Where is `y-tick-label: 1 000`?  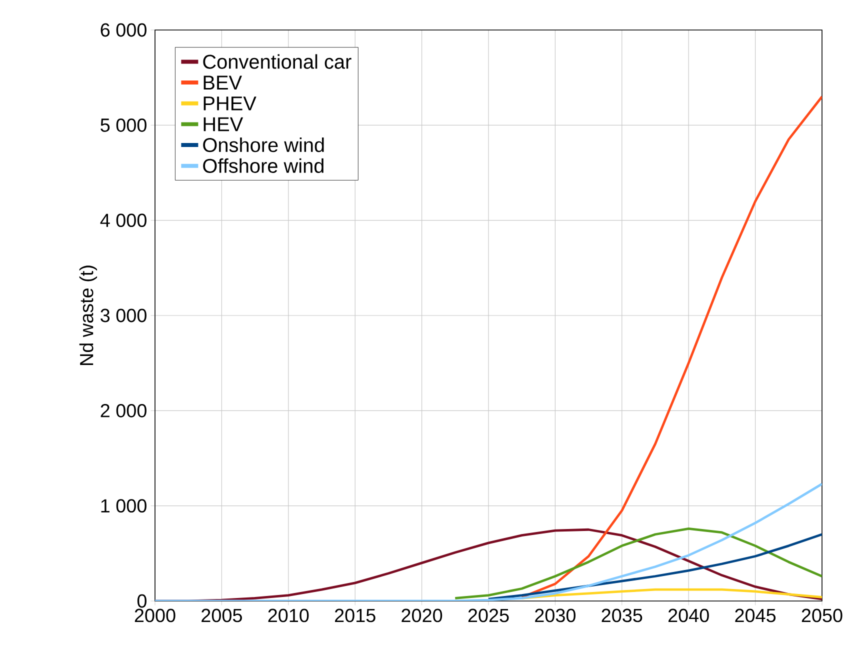 y-tick-label: 1 000 is located at coordinates (123, 506).